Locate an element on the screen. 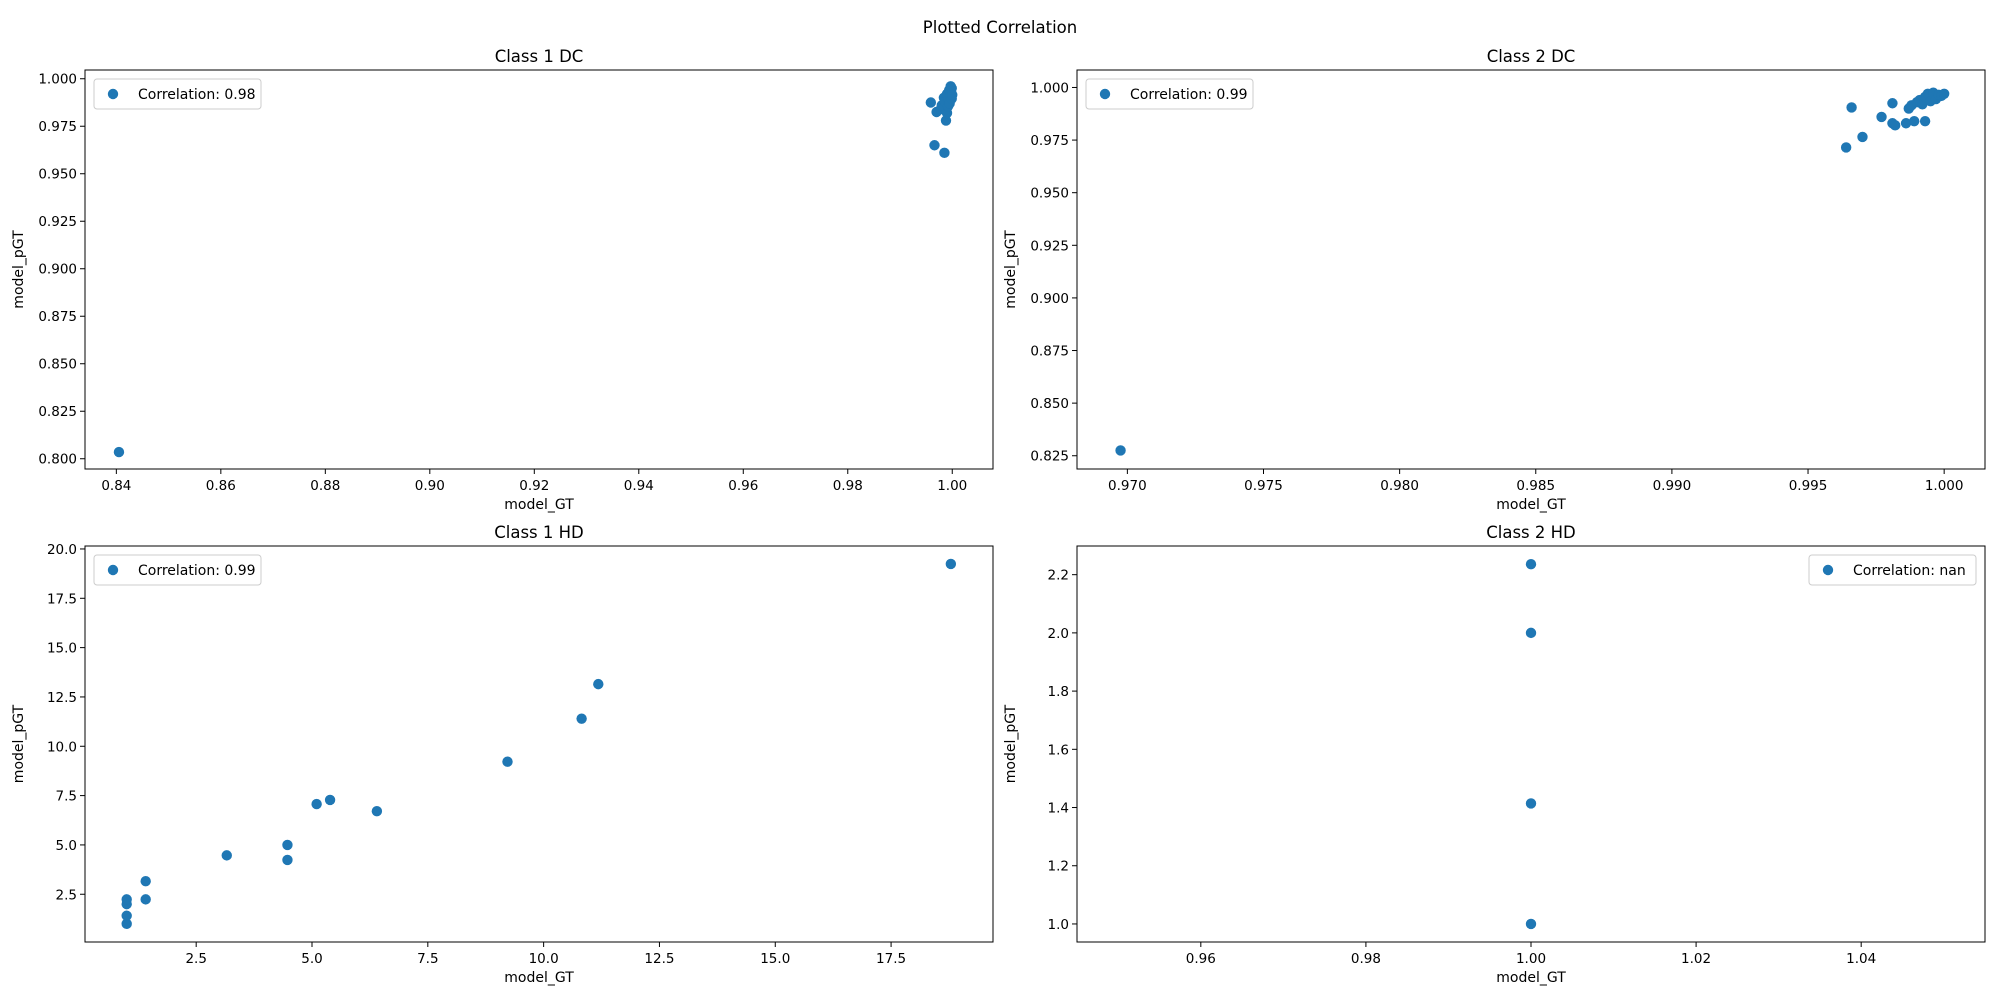  legend: Correlation: nan is located at coordinates (1892, 570).